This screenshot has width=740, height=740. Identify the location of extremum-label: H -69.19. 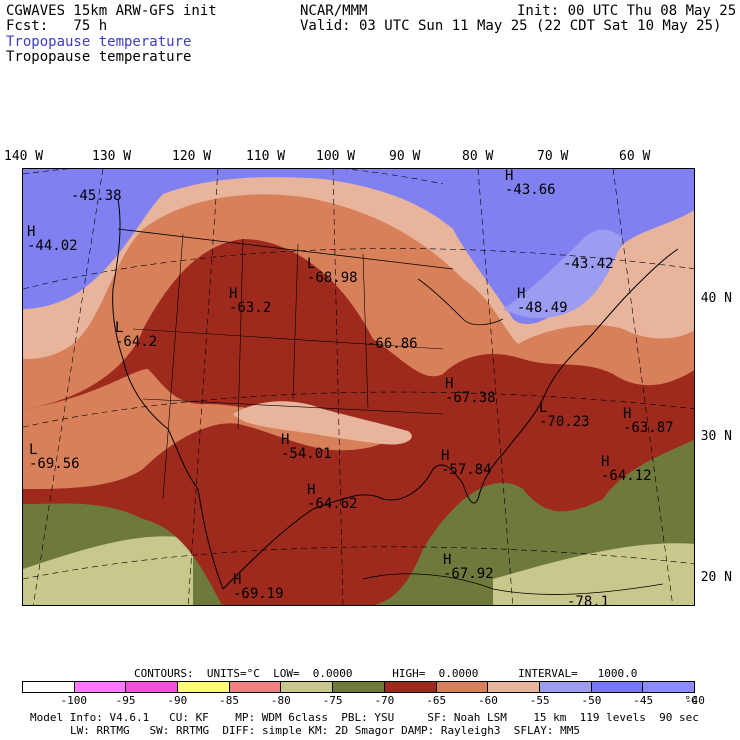
(258, 587).